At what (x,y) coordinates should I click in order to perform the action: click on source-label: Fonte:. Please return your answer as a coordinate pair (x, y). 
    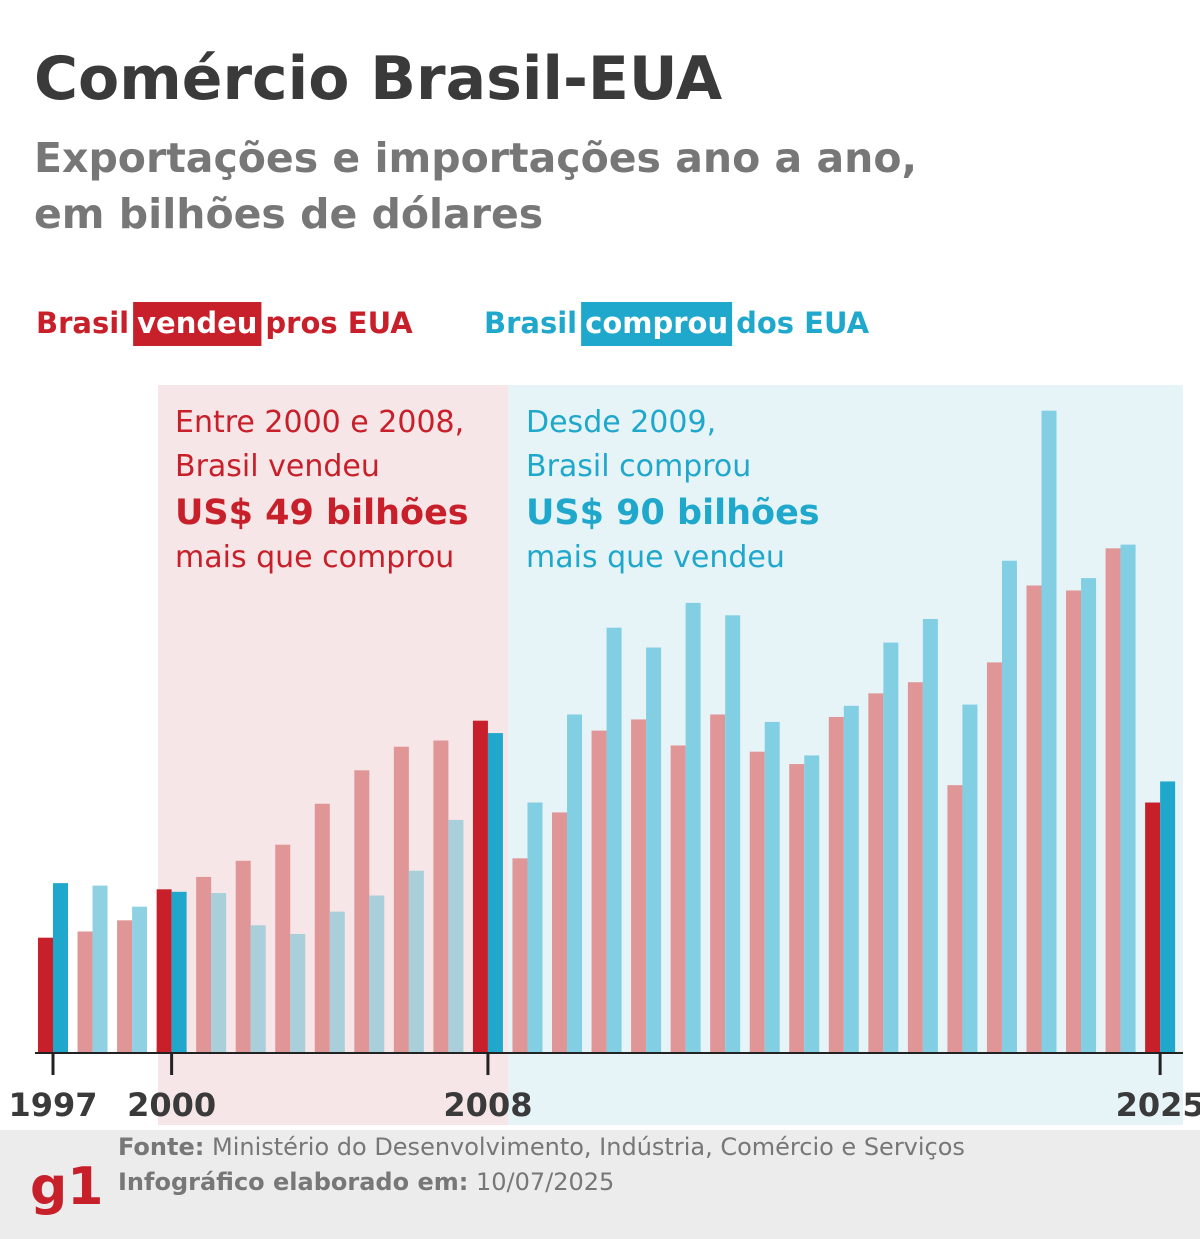
    Looking at the image, I should click on (161, 1147).